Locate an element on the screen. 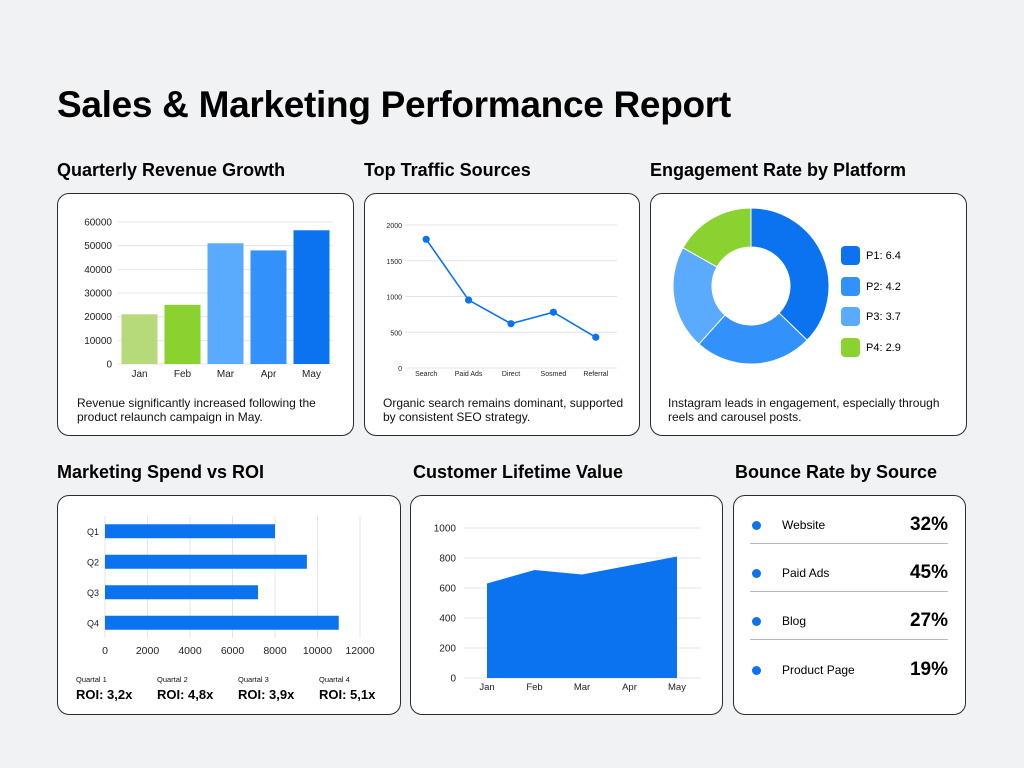 This screenshot has width=1024, height=768. y-tick-label: 800 is located at coordinates (447, 559).